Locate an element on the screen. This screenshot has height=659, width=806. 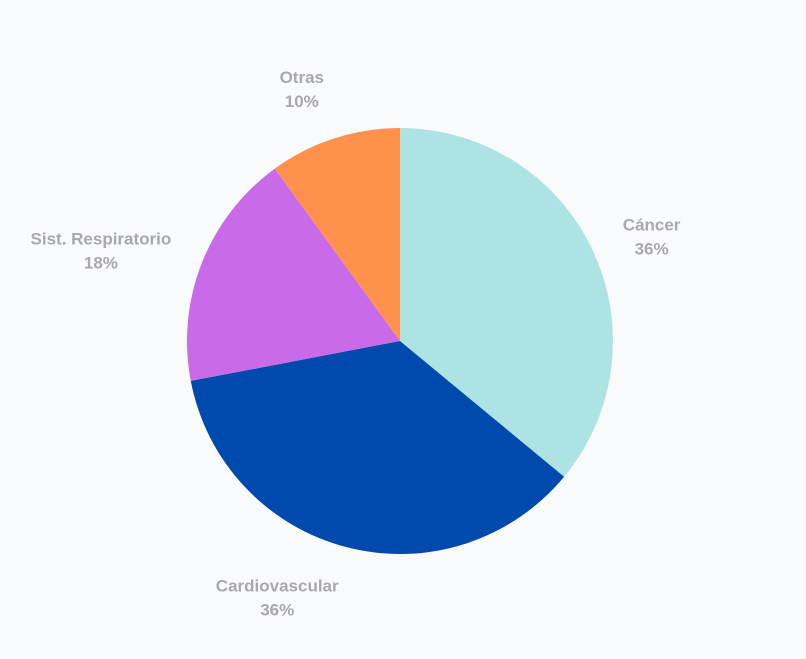
slice-value-label: 10% is located at coordinates (302, 101).